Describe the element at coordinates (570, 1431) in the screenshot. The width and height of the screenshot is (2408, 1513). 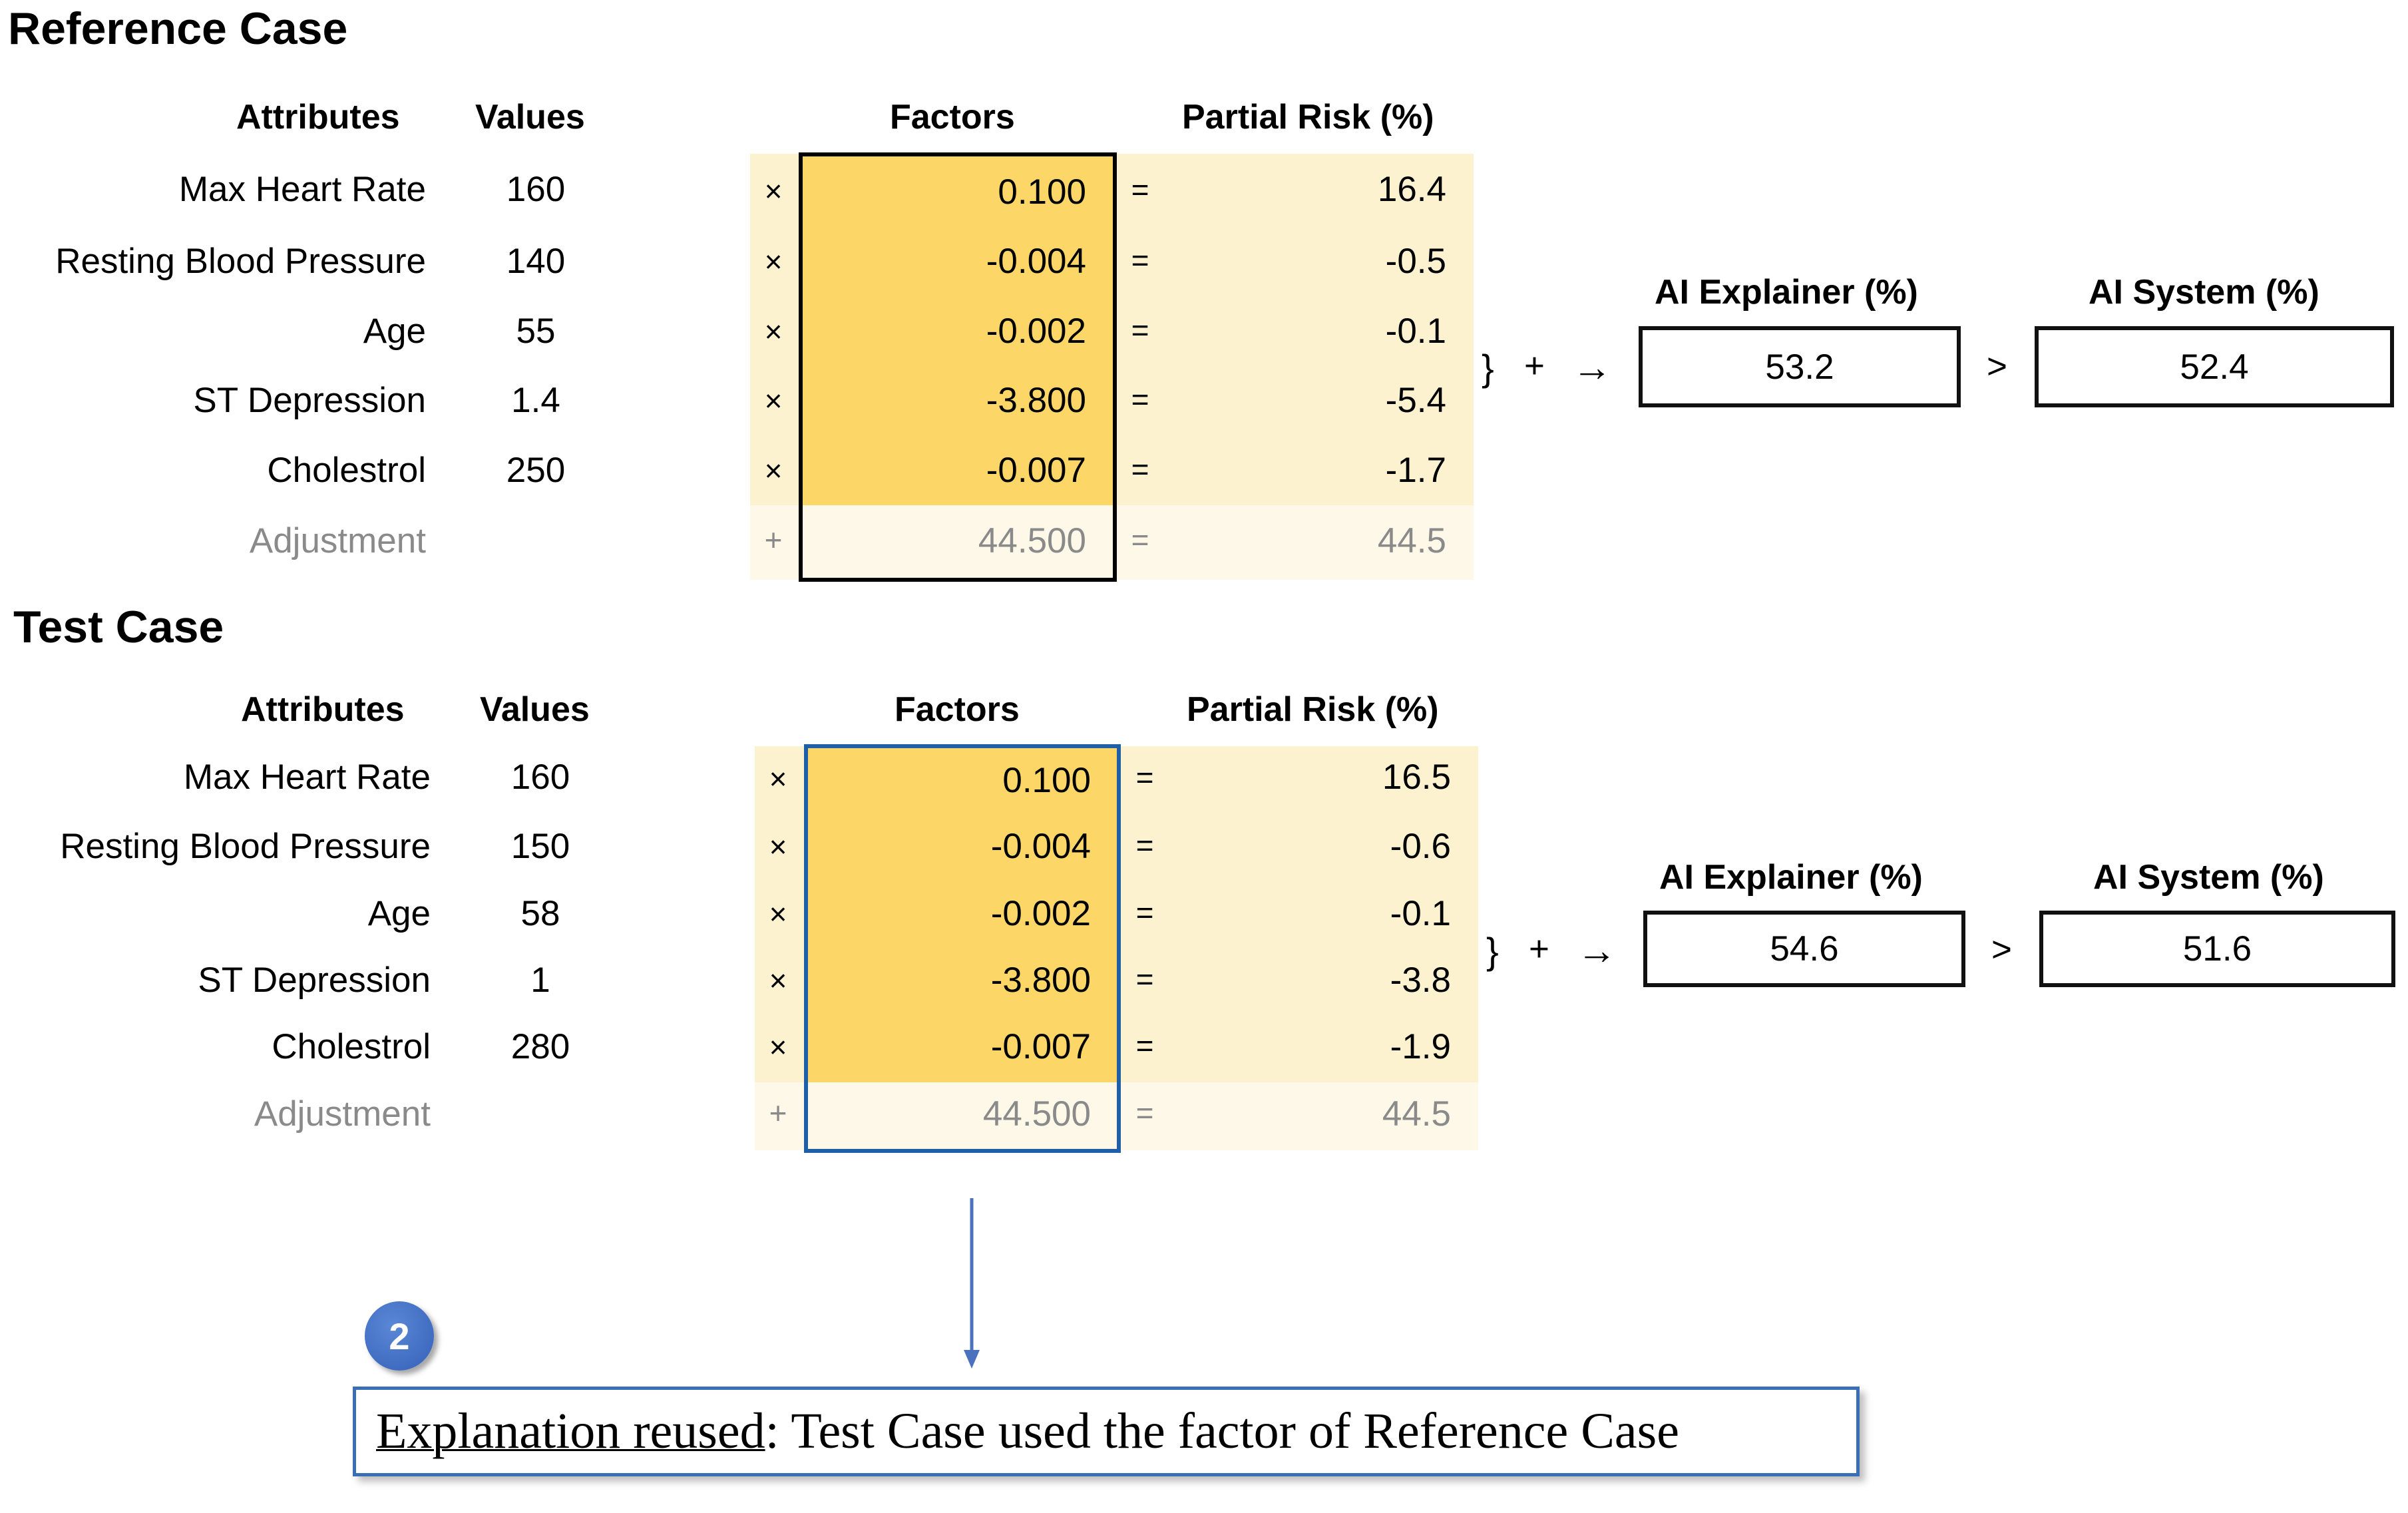
I see `note-underlined: Explanation reused` at that location.